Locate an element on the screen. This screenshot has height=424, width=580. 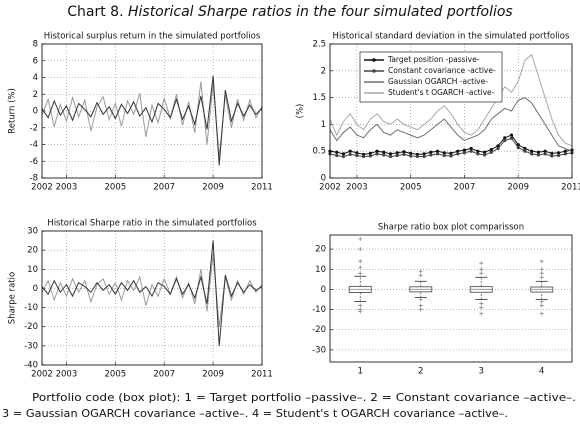
legend-label: Gaussian OGARCH -active- is located at coordinates (438, 81).